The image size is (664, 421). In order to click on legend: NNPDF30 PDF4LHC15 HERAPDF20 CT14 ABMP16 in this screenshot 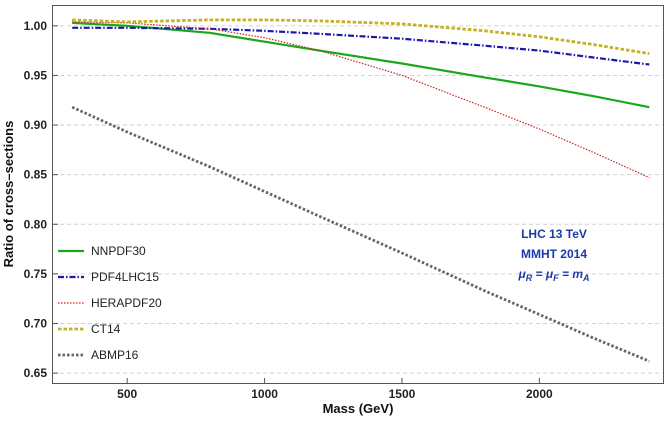, I will do `click(110, 303)`.